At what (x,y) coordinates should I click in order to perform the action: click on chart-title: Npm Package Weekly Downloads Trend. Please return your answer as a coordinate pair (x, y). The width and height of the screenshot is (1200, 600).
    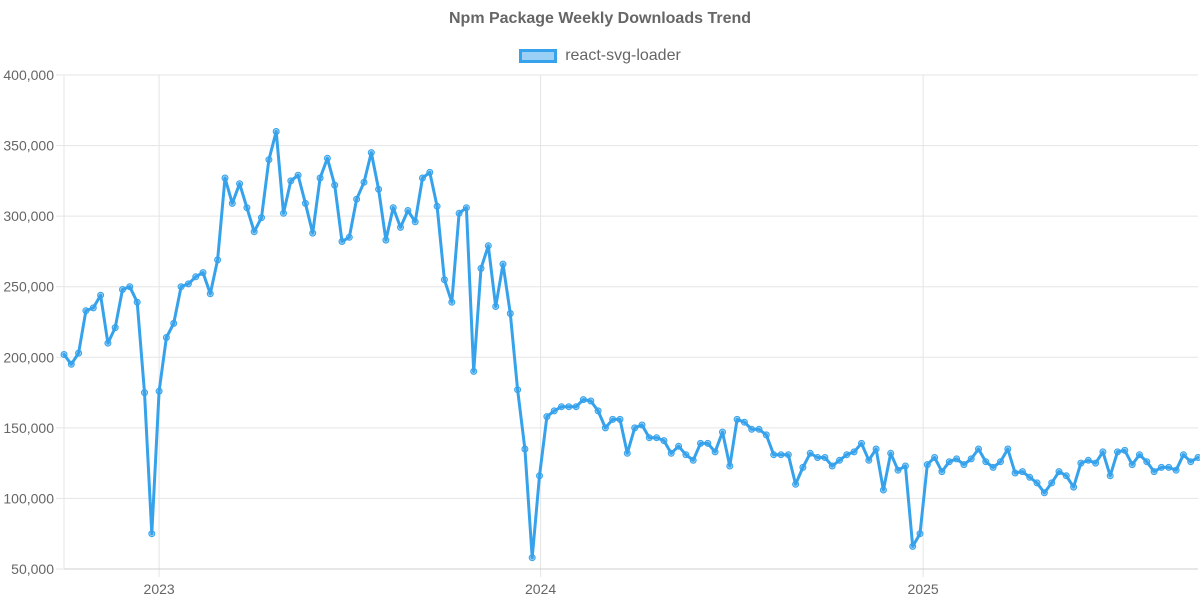
    Looking at the image, I should click on (600, 18).